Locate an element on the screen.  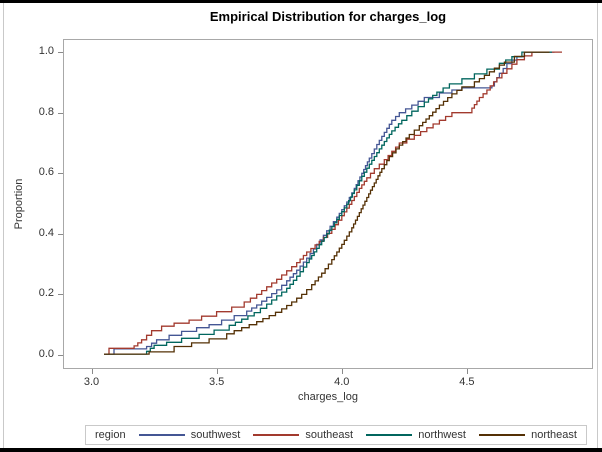
legend-label: southwest is located at coordinates (215, 435).